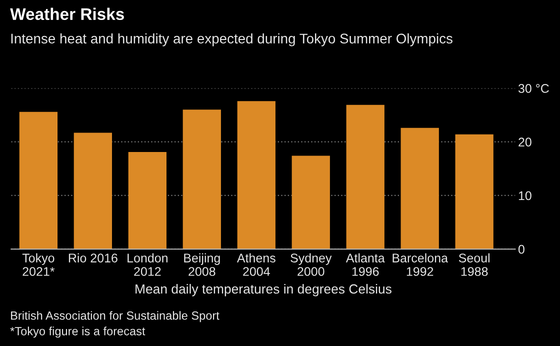 Image resolution: width=560 pixels, height=346 pixels. I want to click on text: British Association for Sustainable Sport, so click(115, 316).